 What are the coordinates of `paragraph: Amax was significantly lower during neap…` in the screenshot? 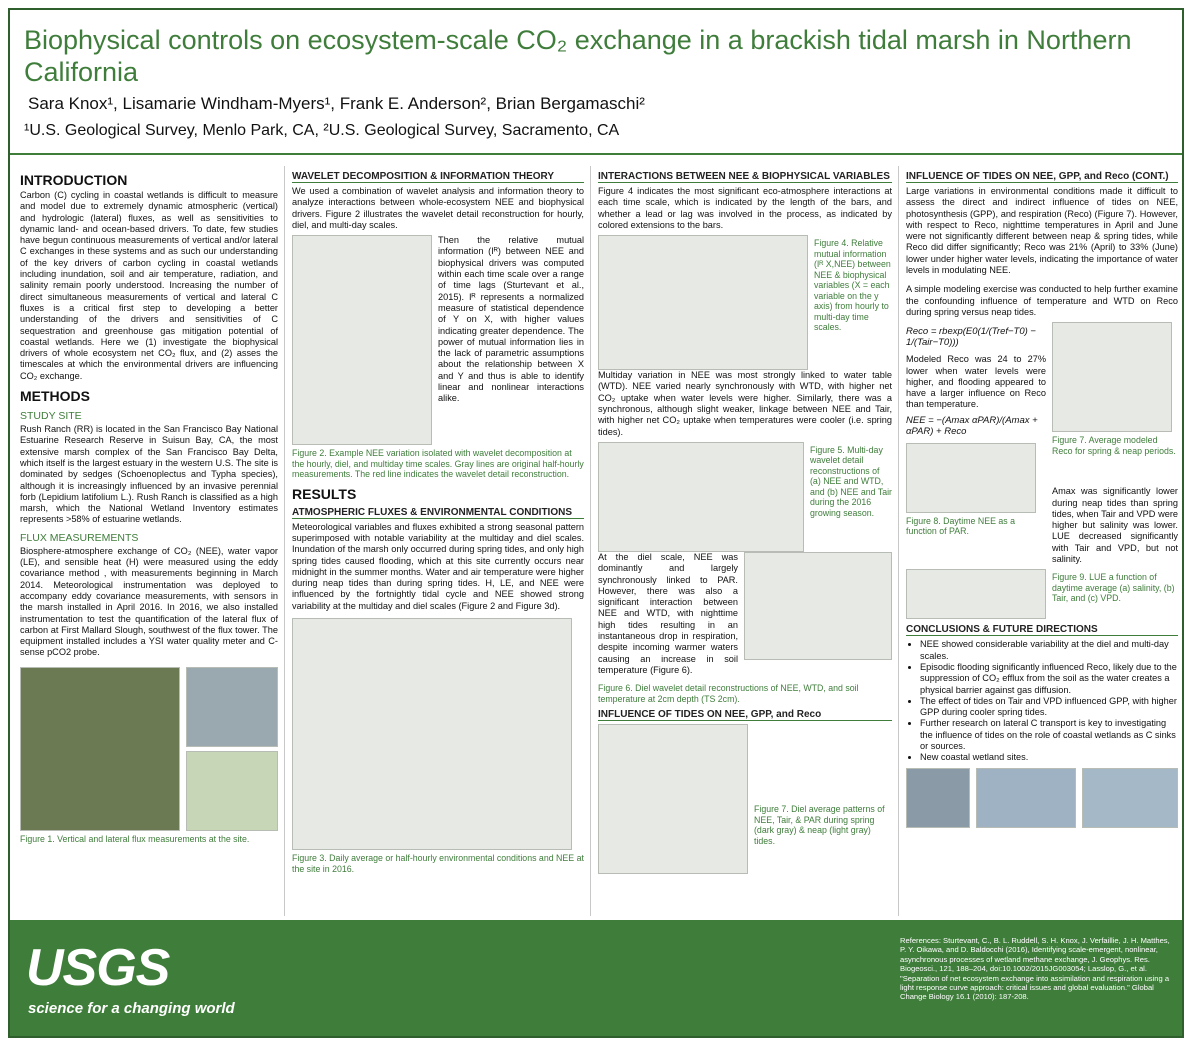 It's located at (1115, 525).